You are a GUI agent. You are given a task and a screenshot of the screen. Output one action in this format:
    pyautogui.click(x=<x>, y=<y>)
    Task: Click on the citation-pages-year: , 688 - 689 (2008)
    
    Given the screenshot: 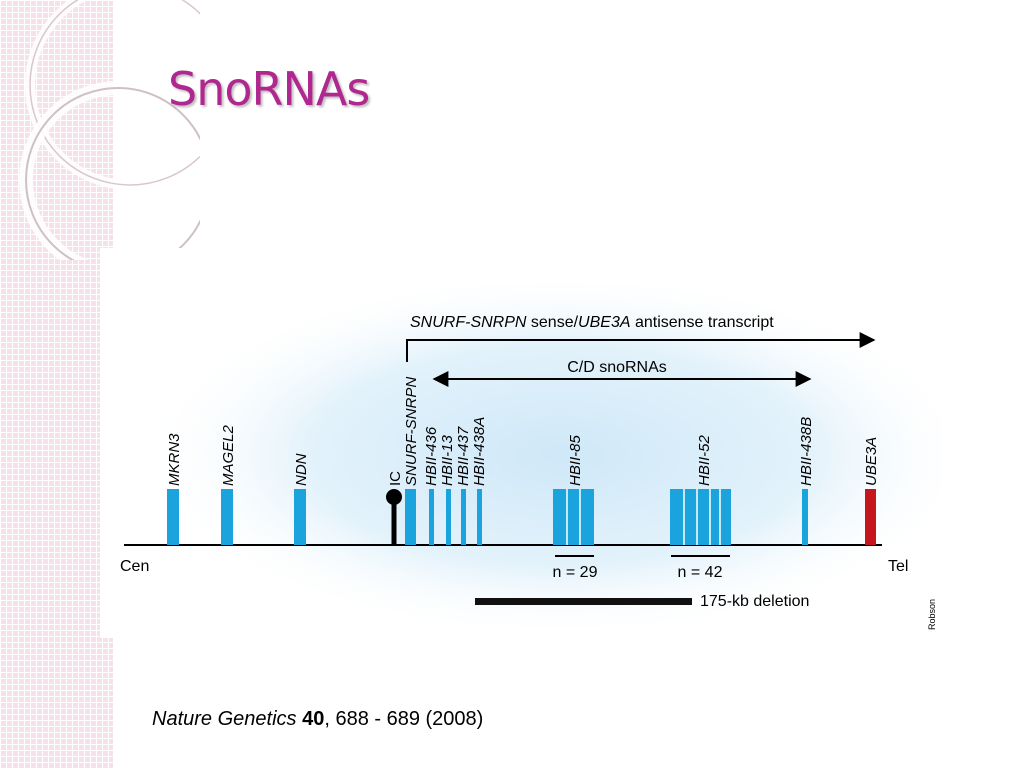 What is the action you would take?
    pyautogui.click(x=404, y=719)
    